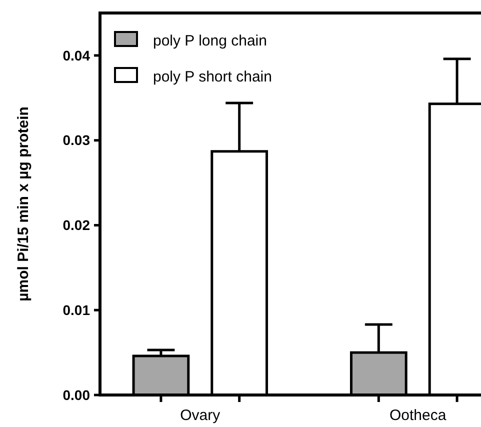  I want to click on legend-label: poly P short chain, so click(212, 77).